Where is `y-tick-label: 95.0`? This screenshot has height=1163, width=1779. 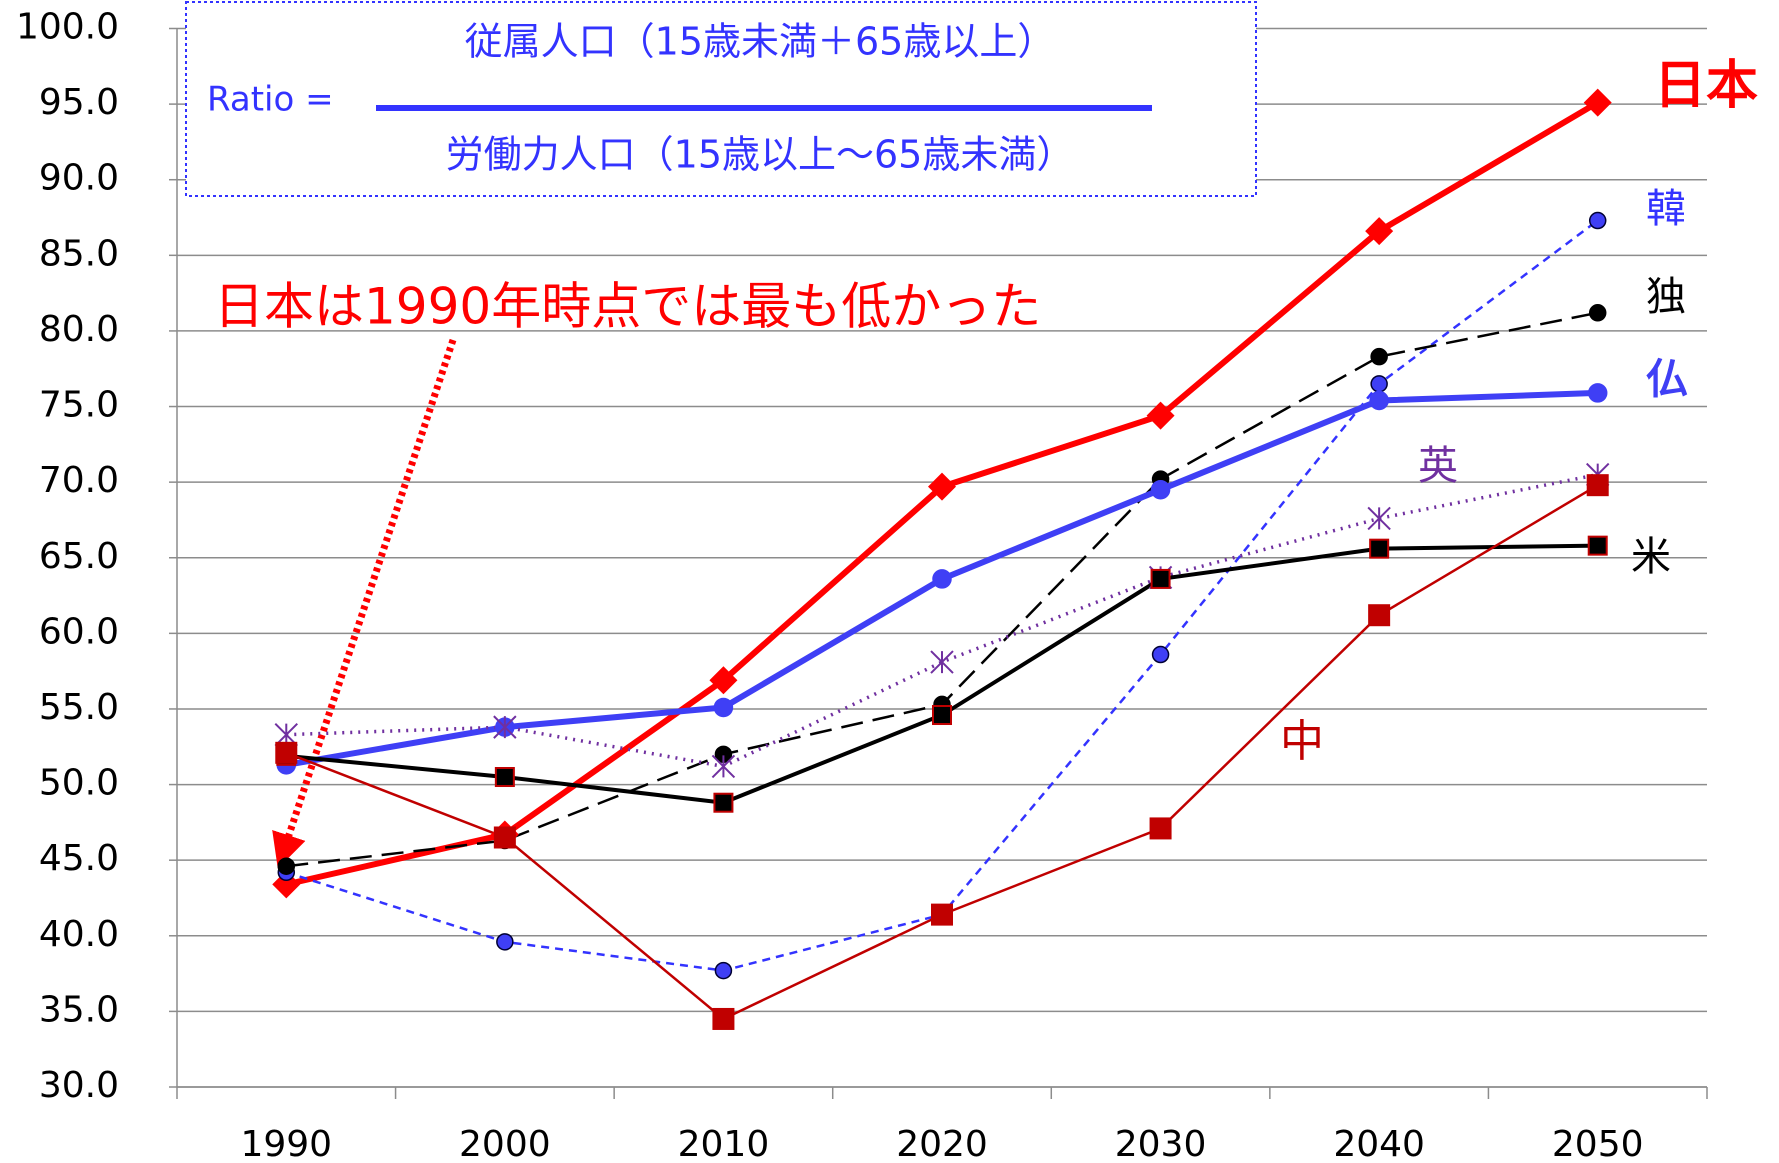
y-tick-label: 95.0 is located at coordinates (79, 102).